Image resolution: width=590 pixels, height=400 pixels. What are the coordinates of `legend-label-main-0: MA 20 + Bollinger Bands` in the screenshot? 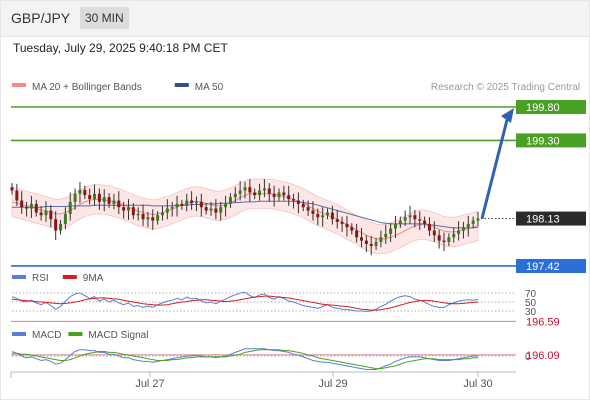 It's located at (87, 87).